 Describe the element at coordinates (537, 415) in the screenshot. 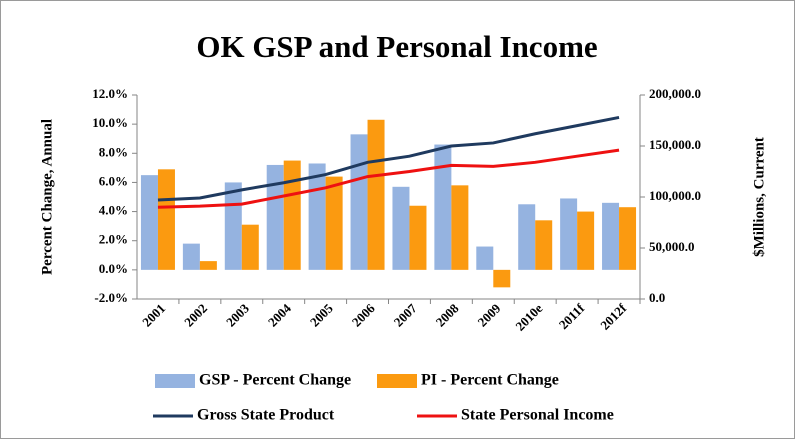

I see `legend-label: State Personal Income` at that location.